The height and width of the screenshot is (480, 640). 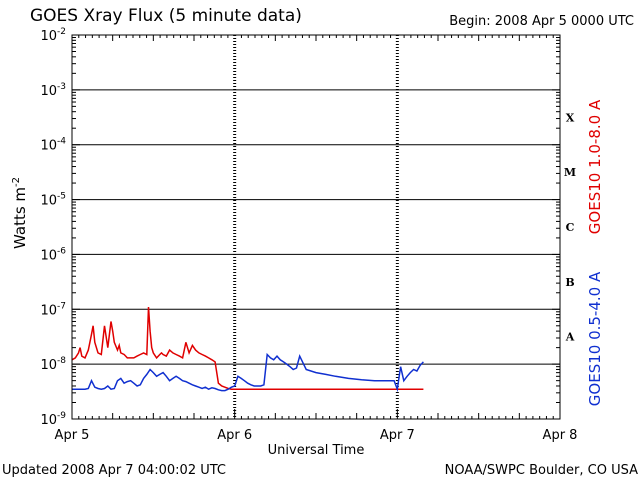 I want to click on credit-text: NOAA/SWPC Boulder, CO USA, so click(x=541, y=470).